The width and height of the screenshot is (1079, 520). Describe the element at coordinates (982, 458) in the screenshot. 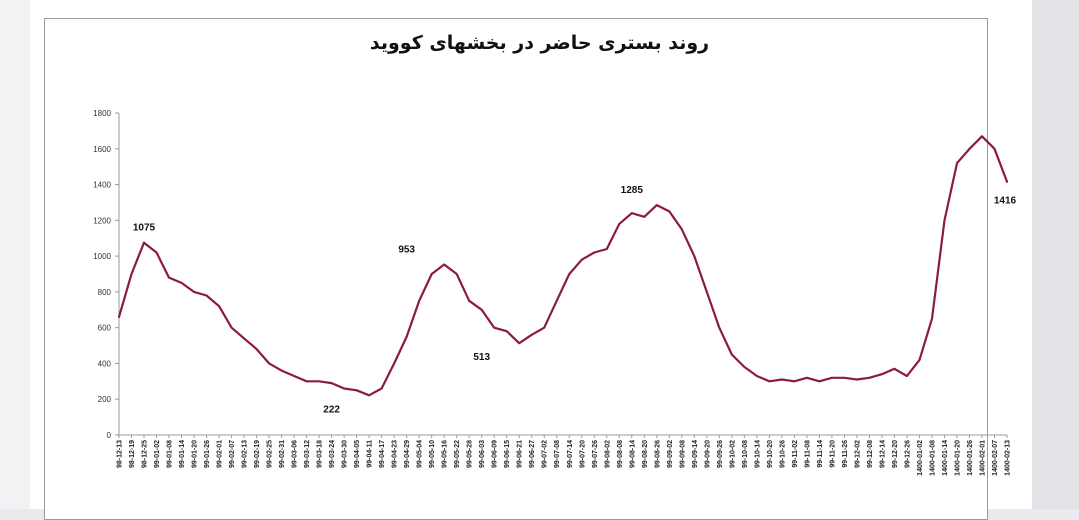

I see `x-tick-label: 1400-02-01` at that location.